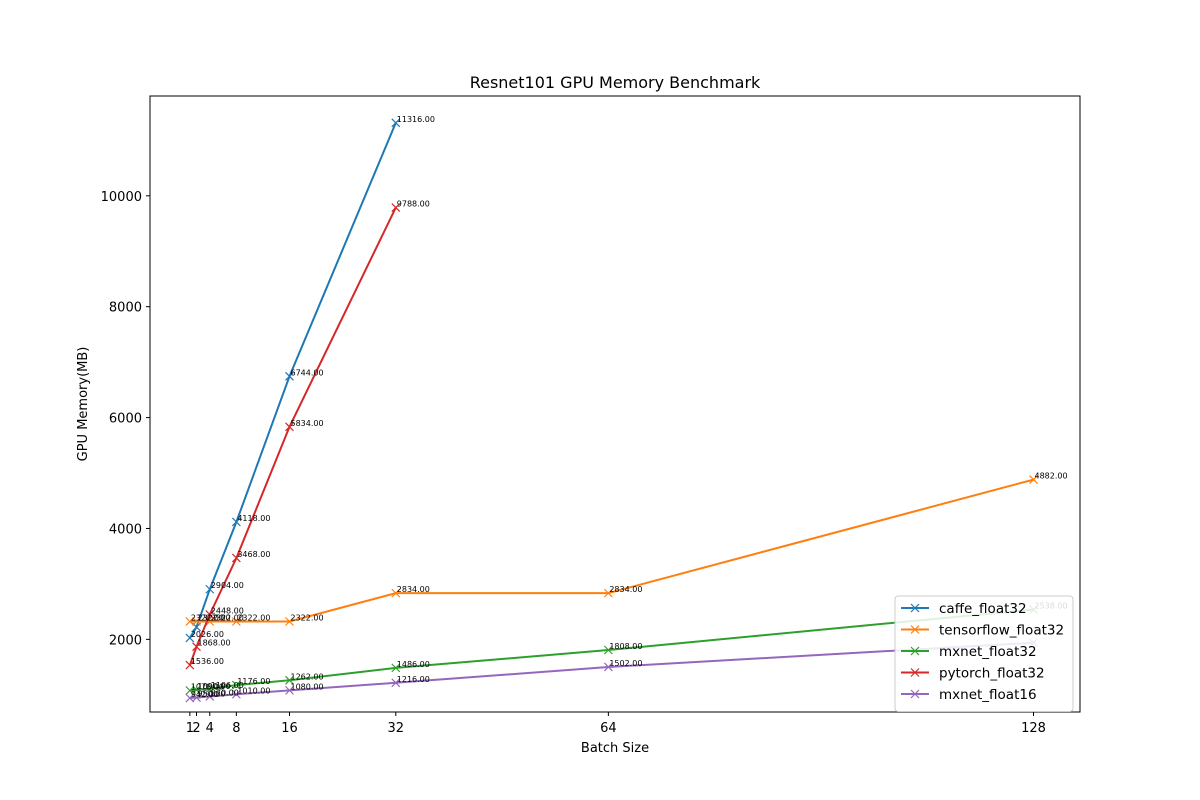 The width and height of the screenshot is (1200, 800). What do you see at coordinates (125, 419) in the screenshot?
I see `y-tick-label: 6000` at bounding box center [125, 419].